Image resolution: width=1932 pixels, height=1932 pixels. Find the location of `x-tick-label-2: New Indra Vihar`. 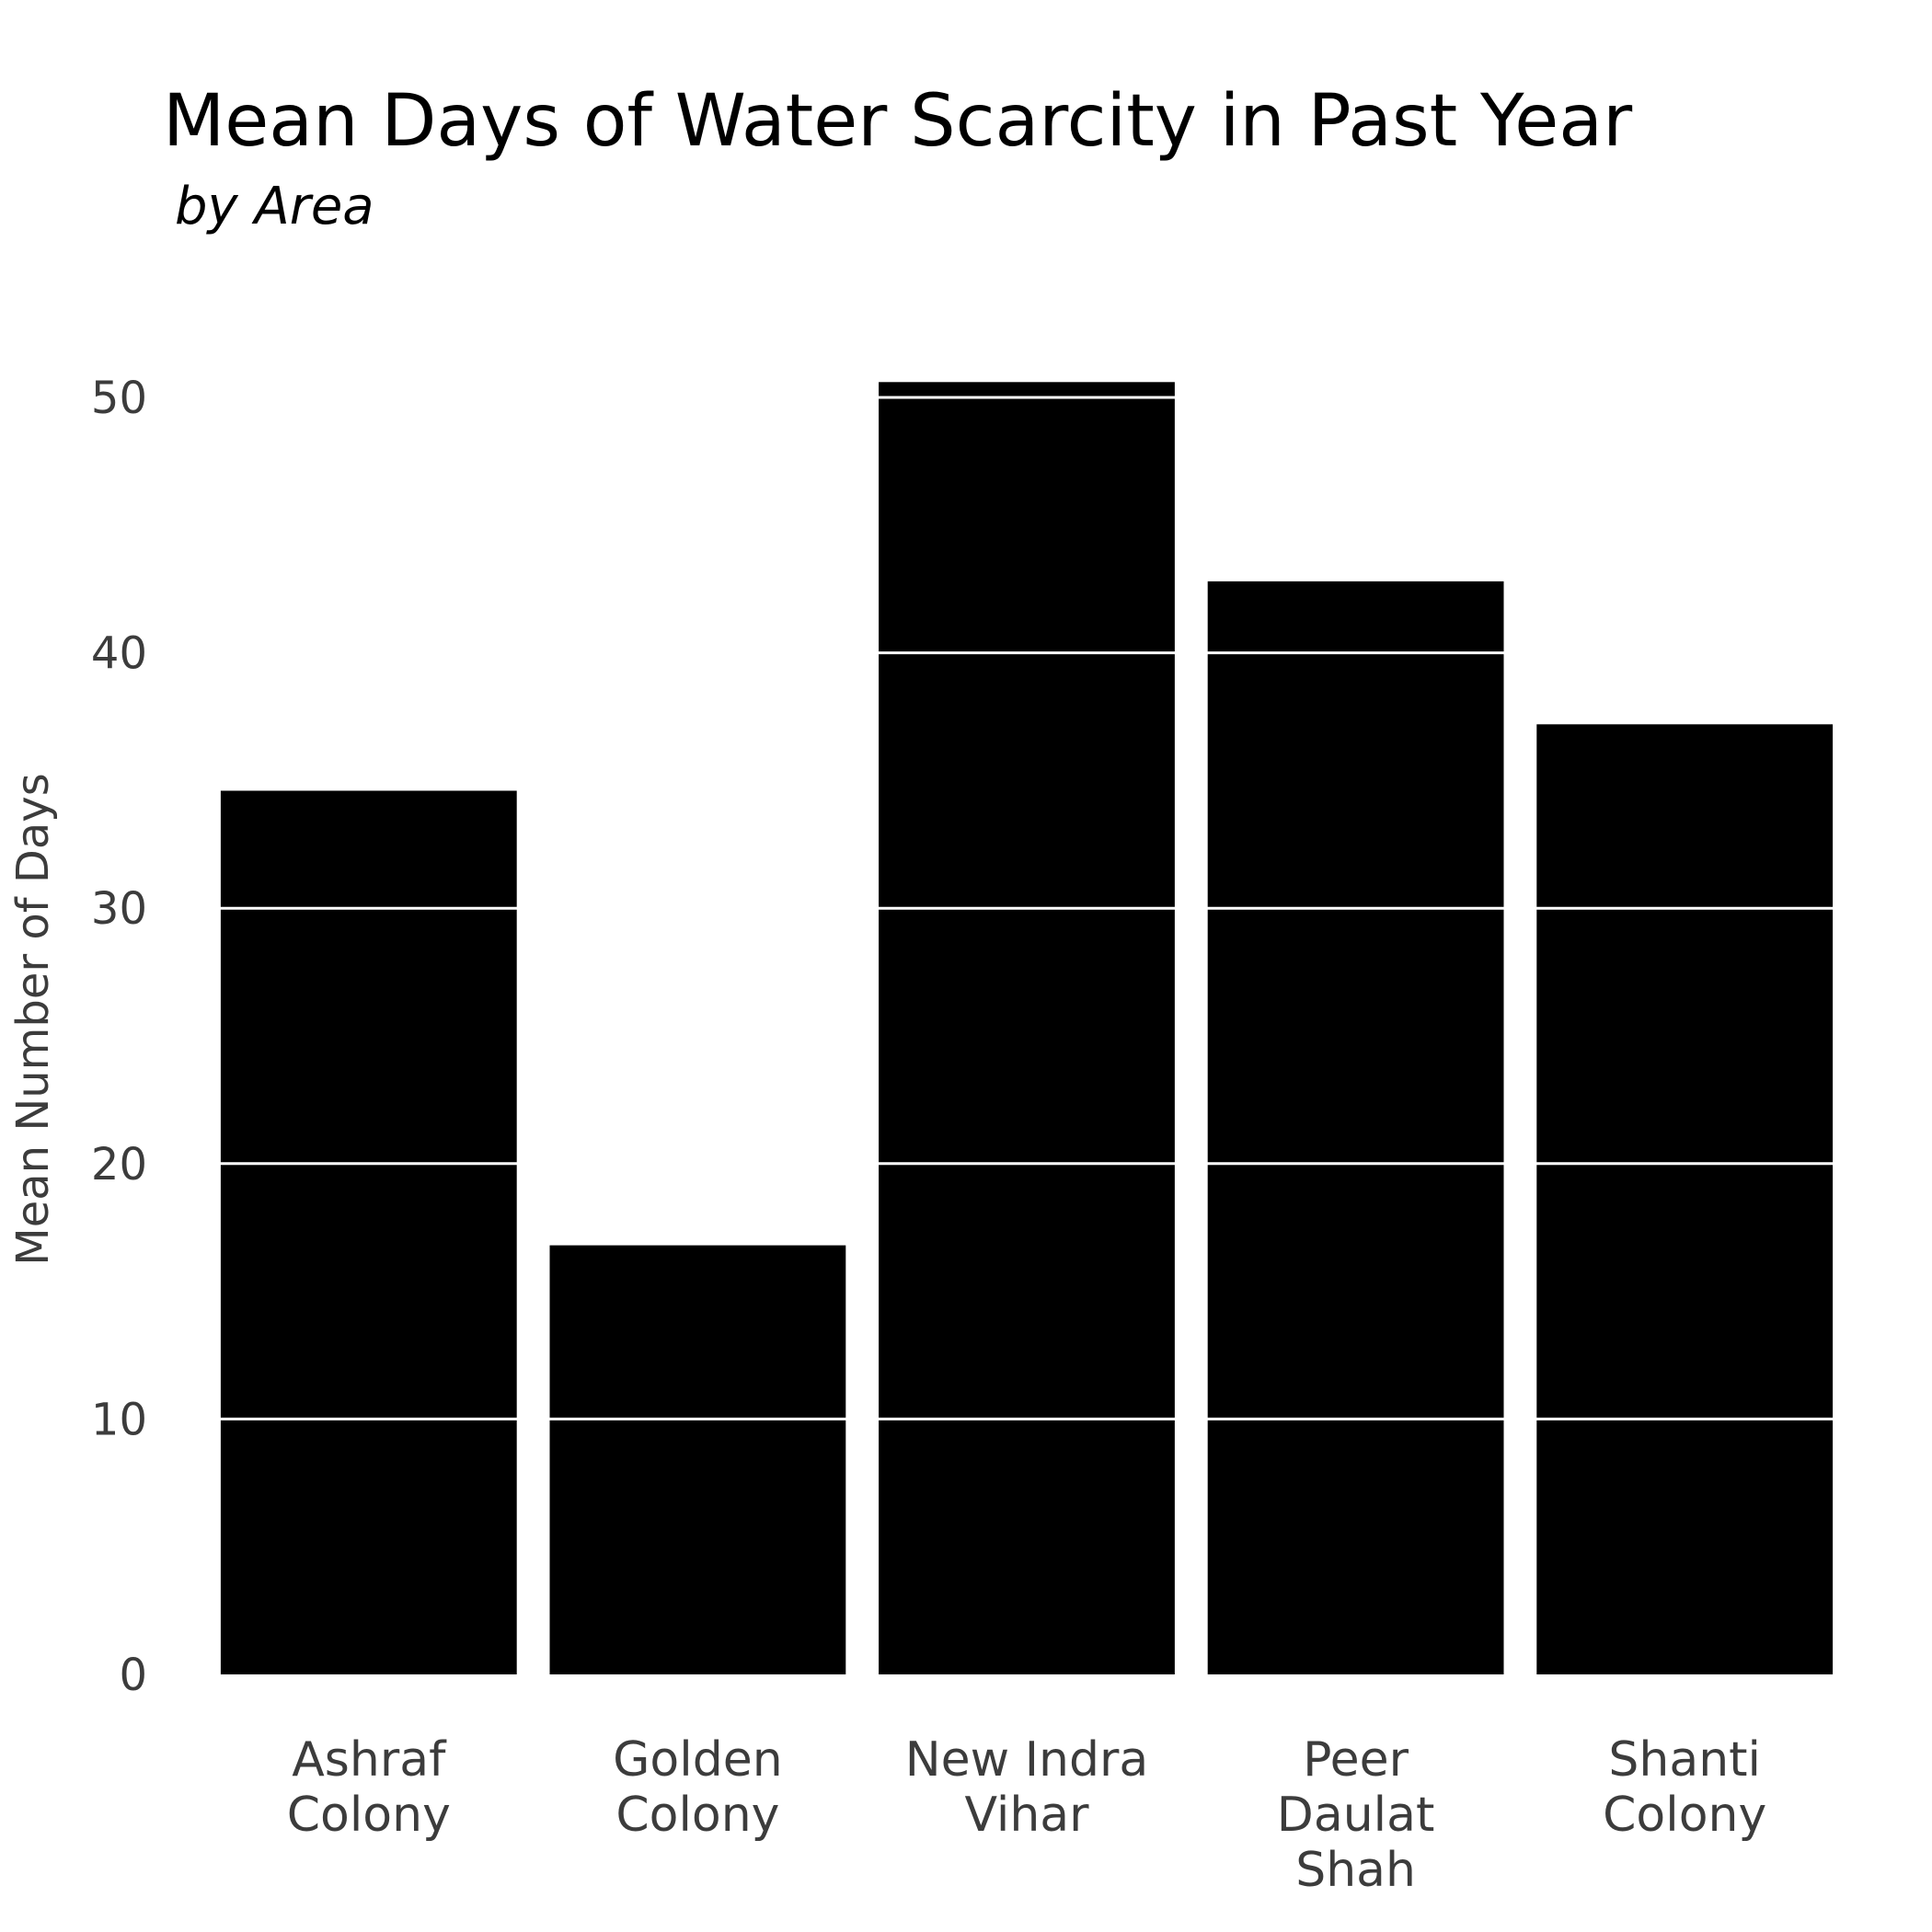

x-tick-label-2: New Indra Vihar is located at coordinates (1027, 1787).